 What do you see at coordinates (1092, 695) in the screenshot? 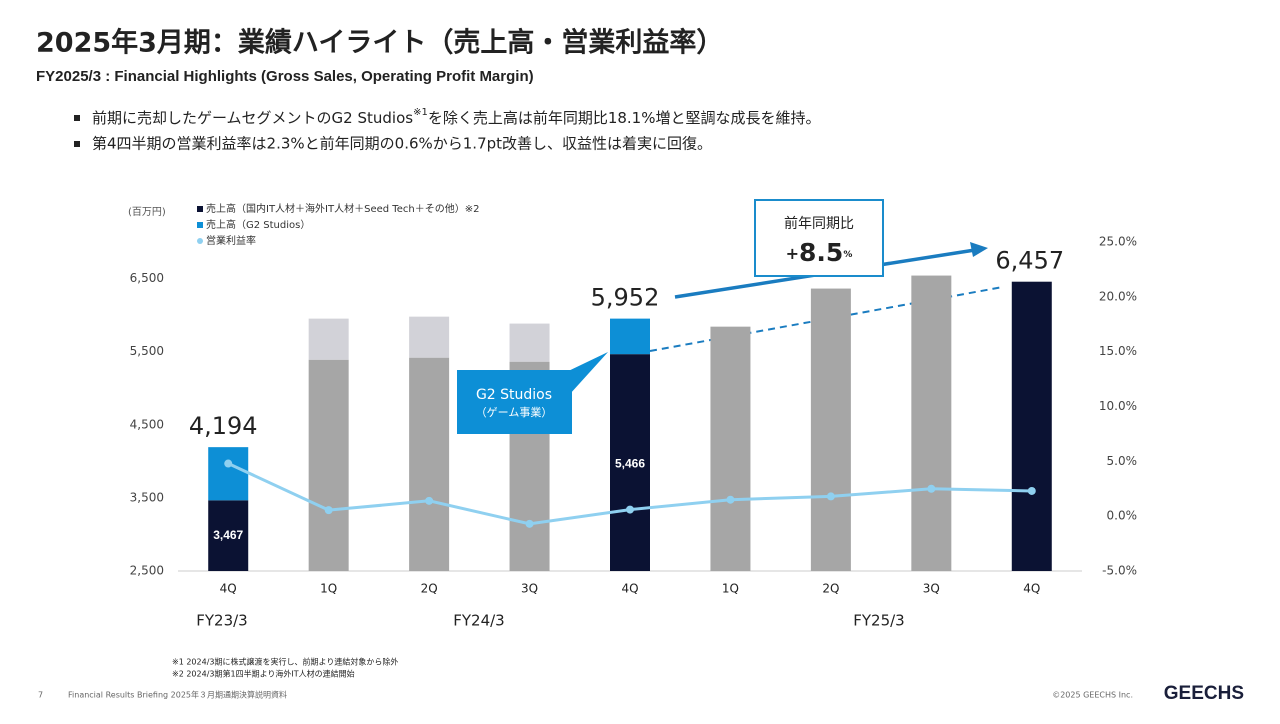
I see `copyright: ©2025 GEECHS Inc.` at bounding box center [1092, 695].